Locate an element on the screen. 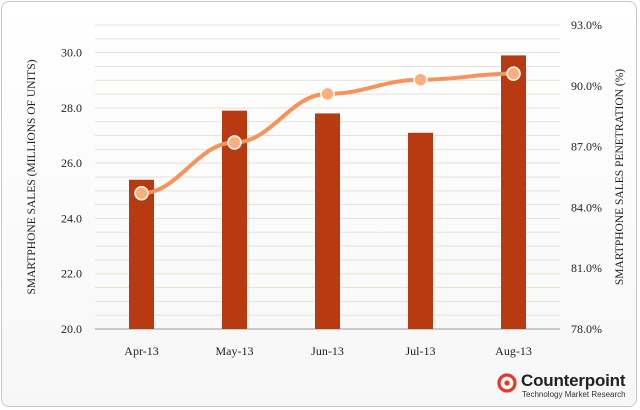 The width and height of the screenshot is (640, 410). y-right-axis-title: SMARTPHONE SALES PENETRATION (%) is located at coordinates (620, 177).